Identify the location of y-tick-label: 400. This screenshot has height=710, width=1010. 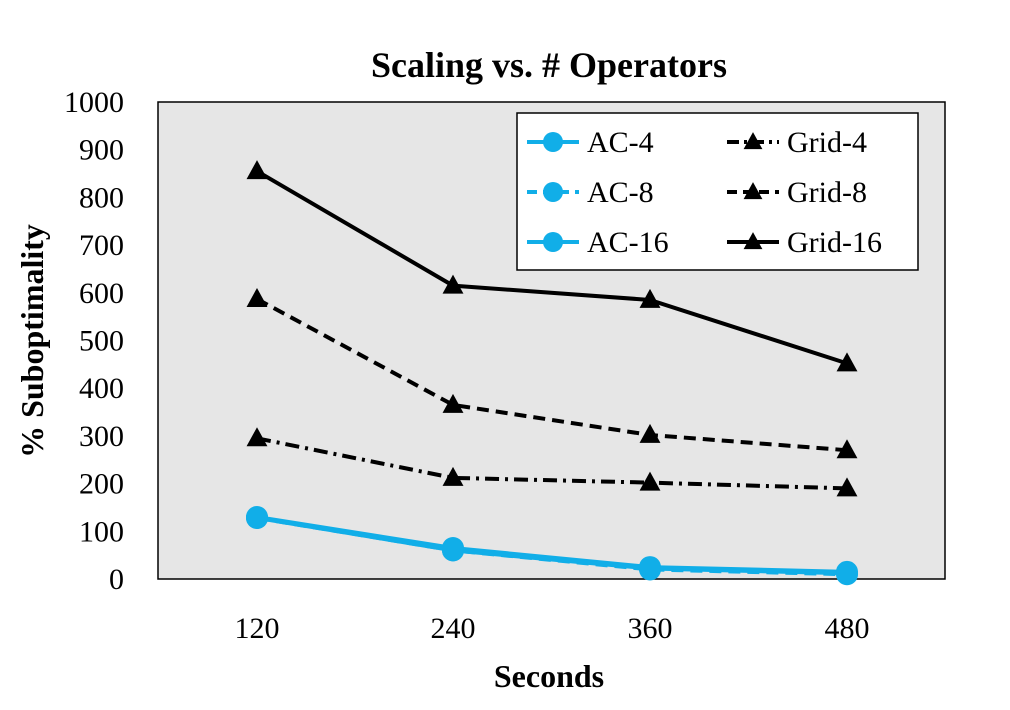
(101, 388).